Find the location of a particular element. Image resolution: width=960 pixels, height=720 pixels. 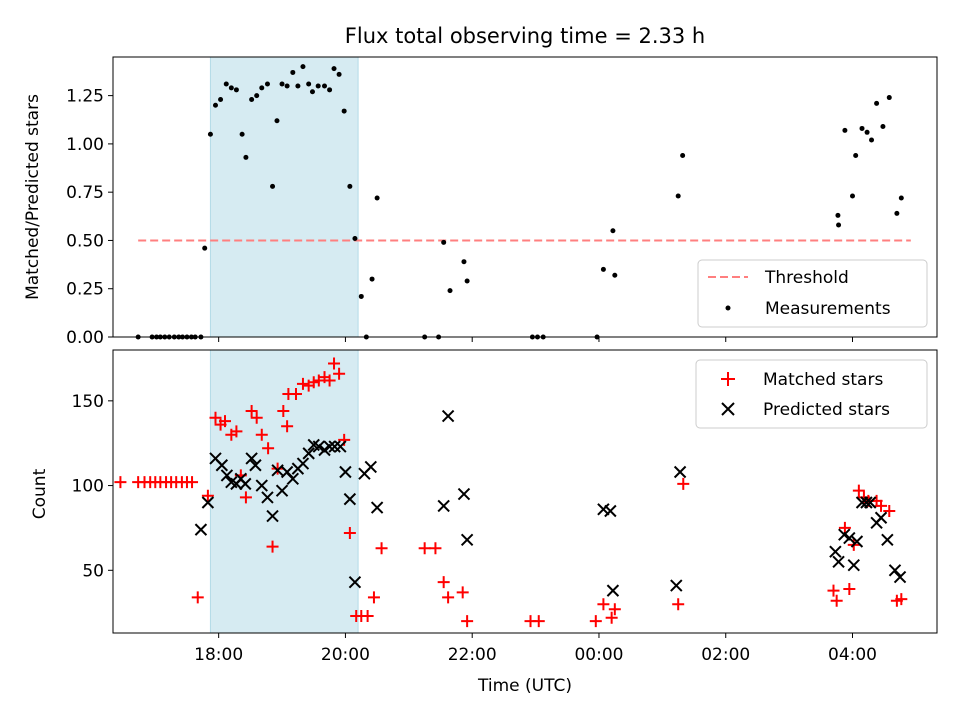

legend-predicted-label: Predicted stars is located at coordinates (826, 410).